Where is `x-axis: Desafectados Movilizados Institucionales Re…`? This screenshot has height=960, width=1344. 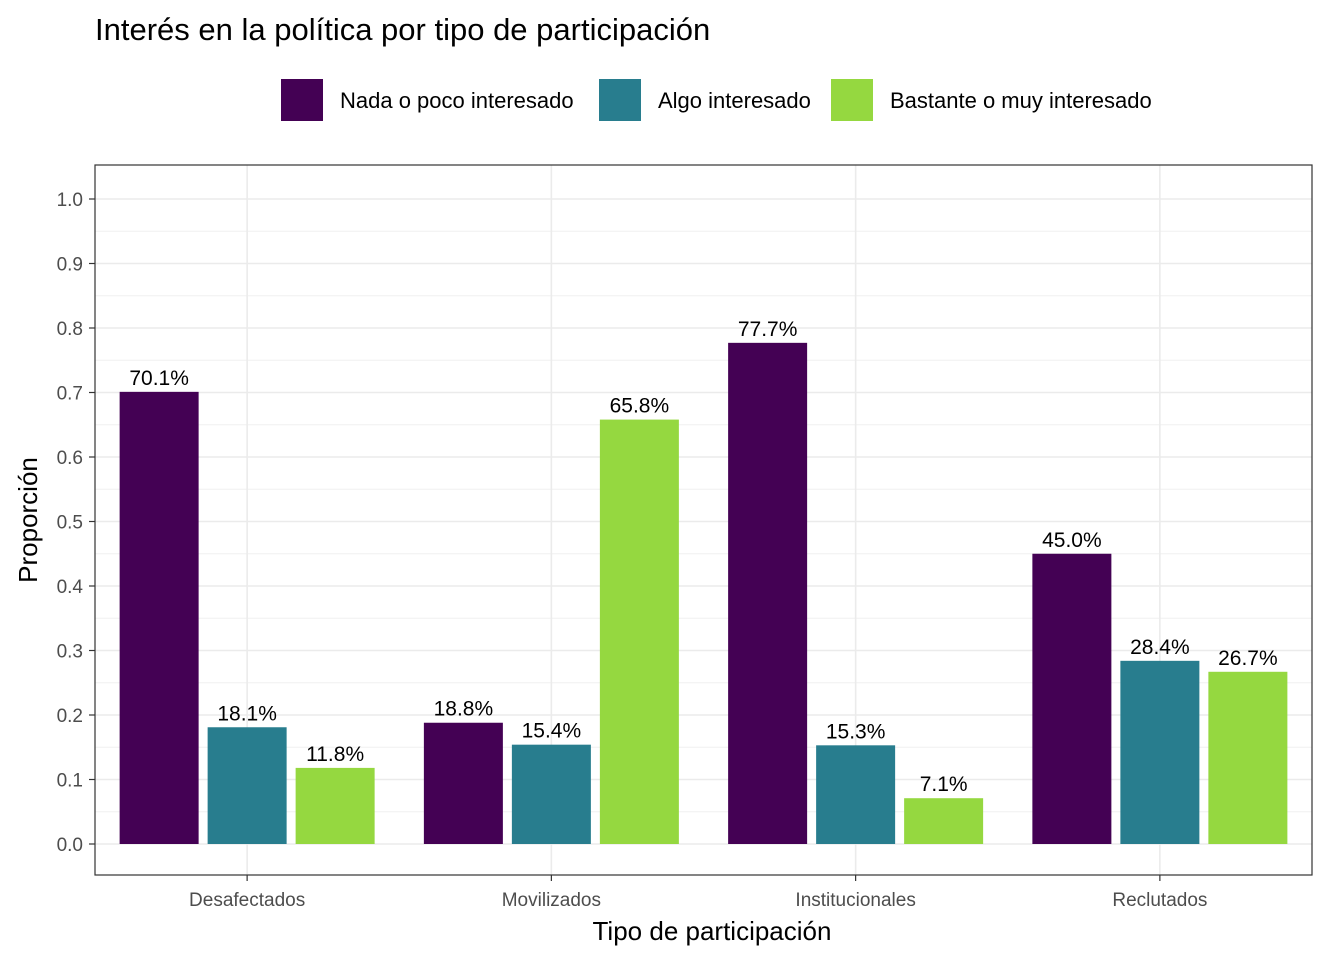 x-axis: Desafectados Movilizados Institucionales Re… is located at coordinates (698, 893).